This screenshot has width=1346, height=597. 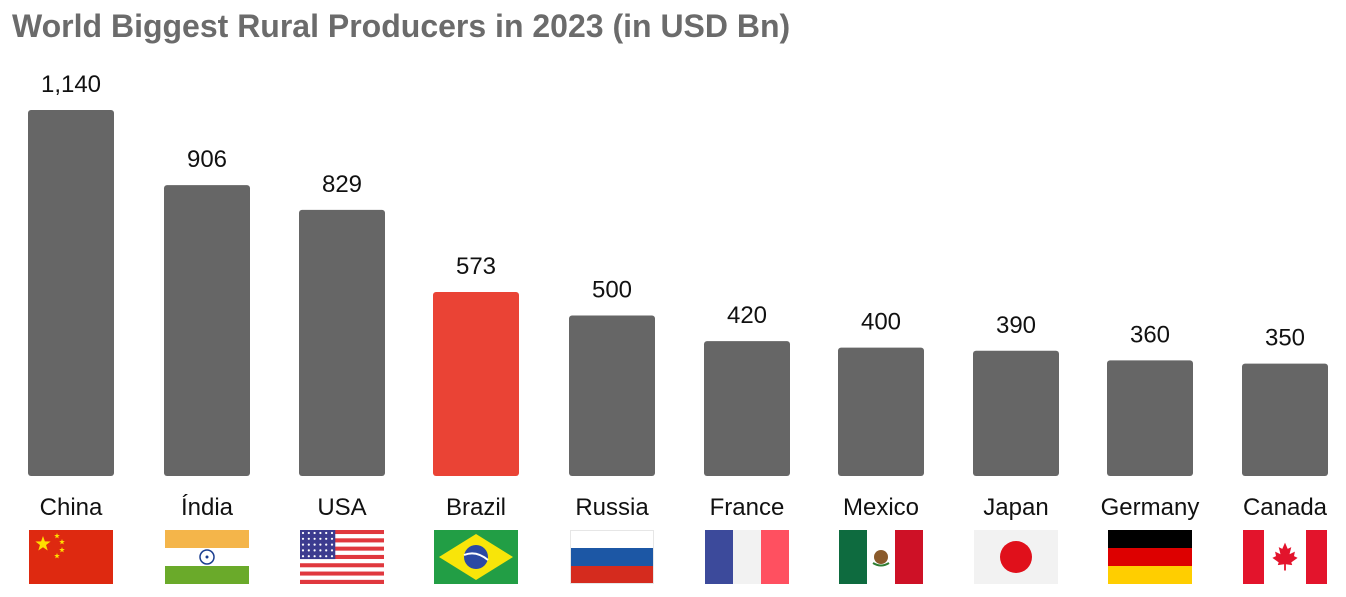 I want to click on category-label-russia: Russia, so click(x=612, y=507).